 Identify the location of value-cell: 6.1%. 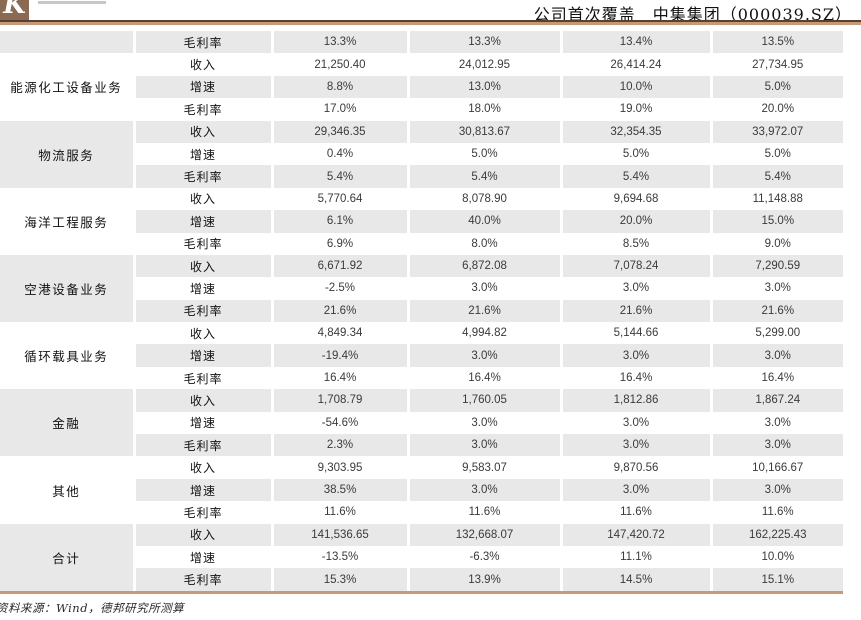
(339, 221).